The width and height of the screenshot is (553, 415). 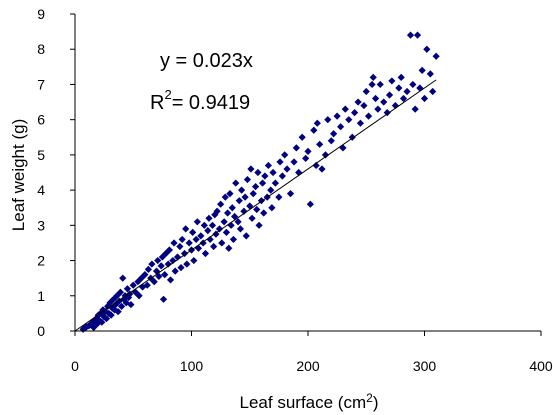 I want to click on x-tick-label: 200, so click(x=308, y=366).